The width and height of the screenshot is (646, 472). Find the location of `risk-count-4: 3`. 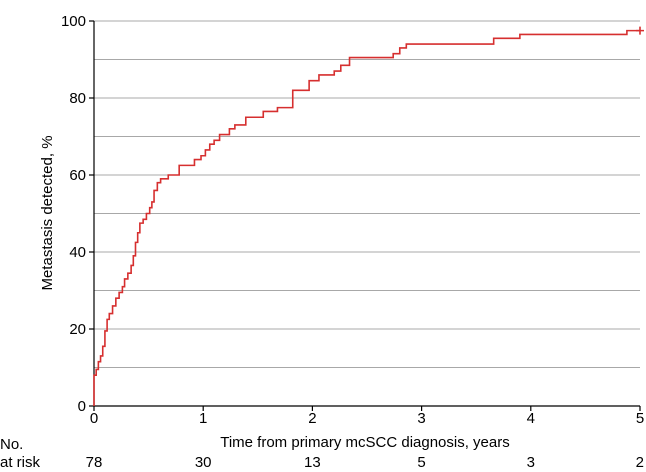

risk-count-4: 3 is located at coordinates (531, 462).